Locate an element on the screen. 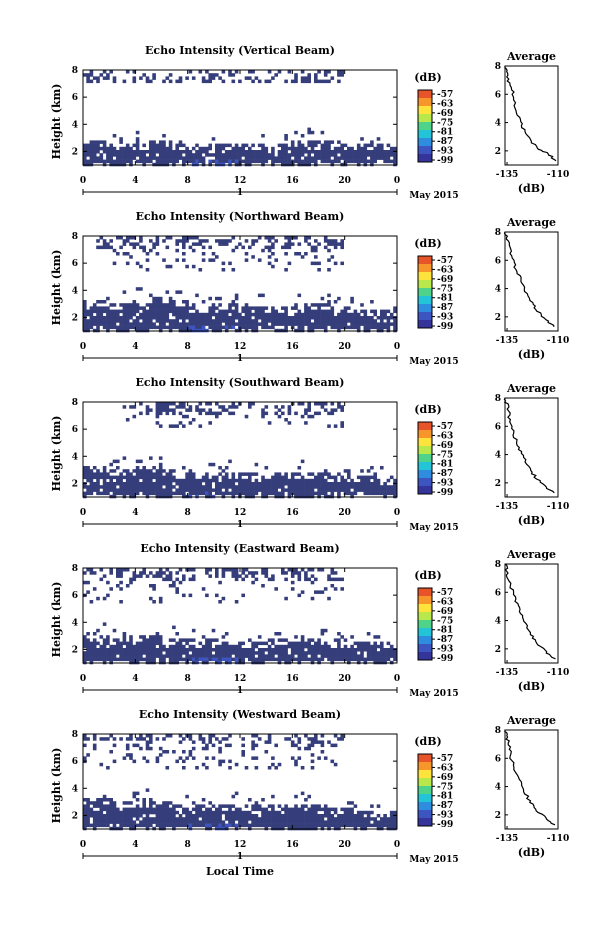 The image size is (615, 929). average-y-tick-label: 4 is located at coordinates (498, 456).